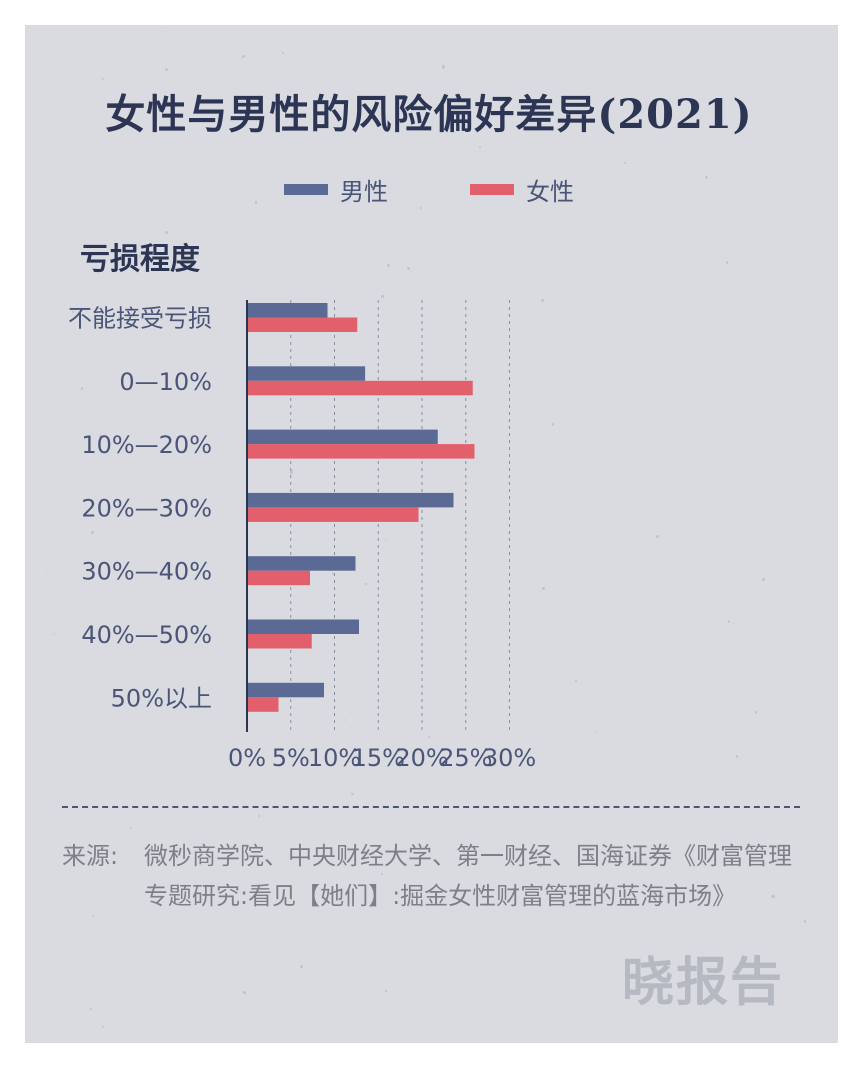 This screenshot has width=858, height=1074. Describe the element at coordinates (431, 807) in the screenshot. I see `divider-line` at that location.